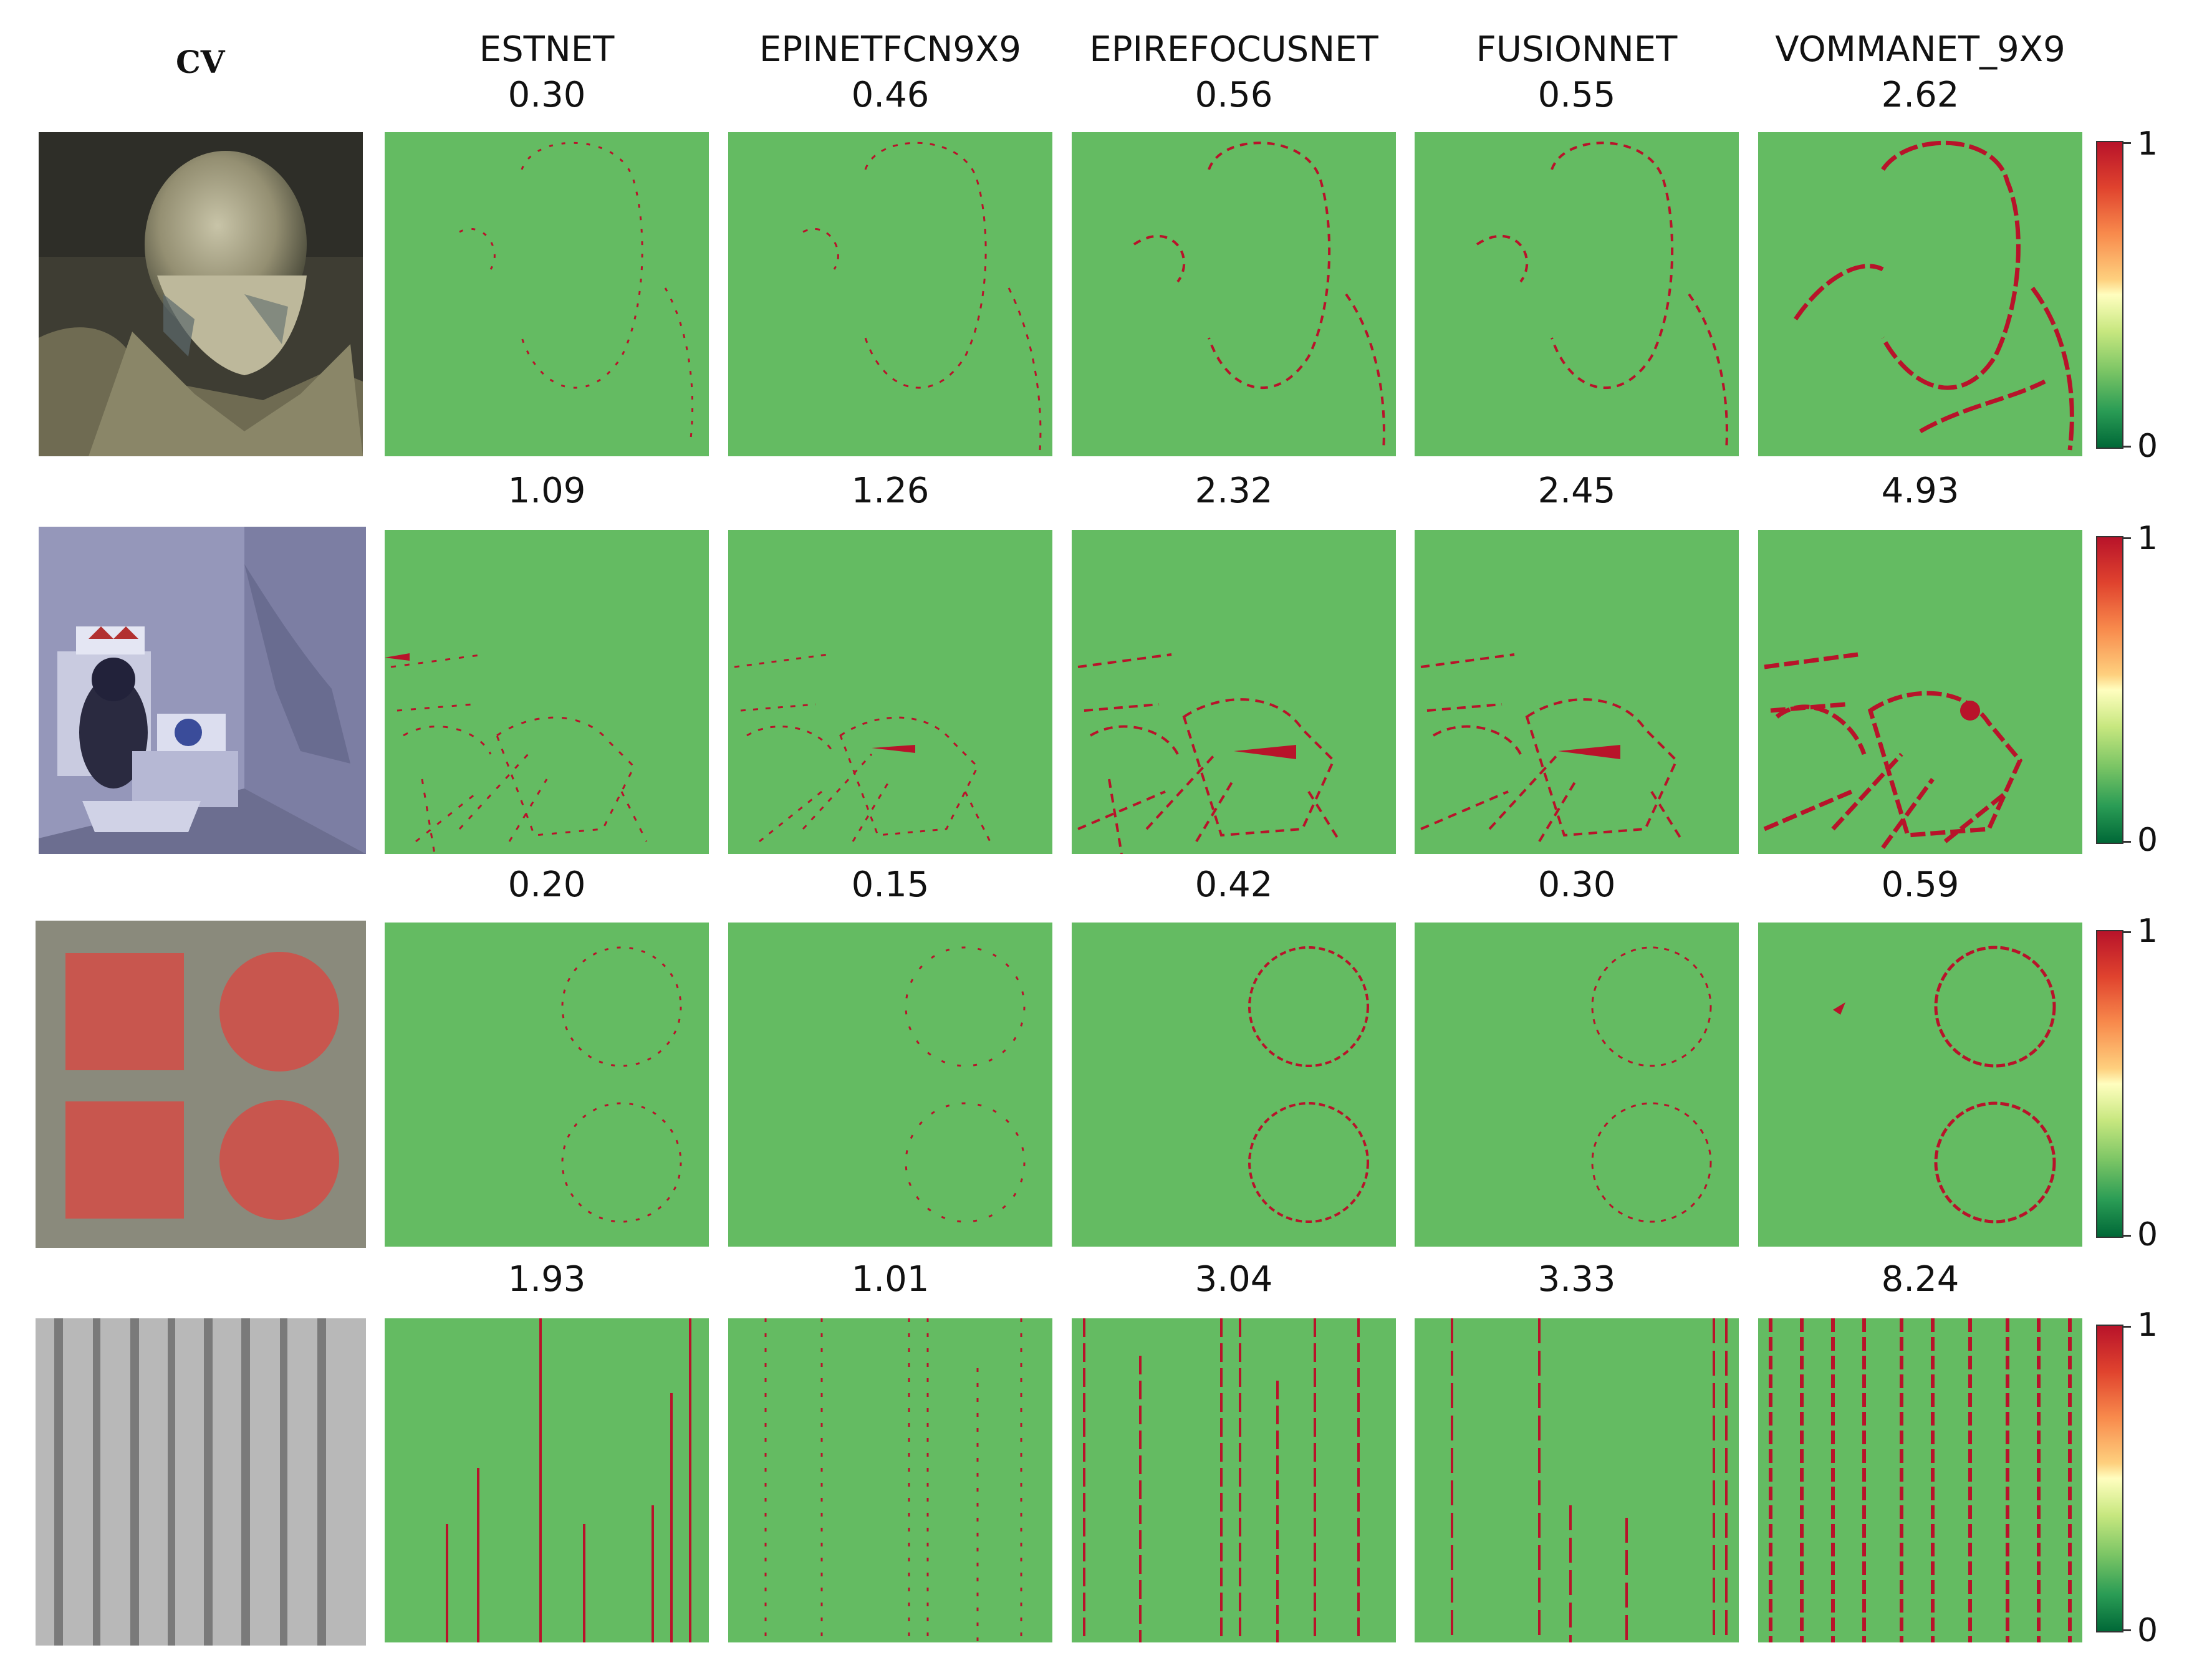 Image resolution: width=2212 pixels, height=1668 pixels. What do you see at coordinates (1921, 95) in the screenshot?
I see `score-r1-vomma: 2.62` at bounding box center [1921, 95].